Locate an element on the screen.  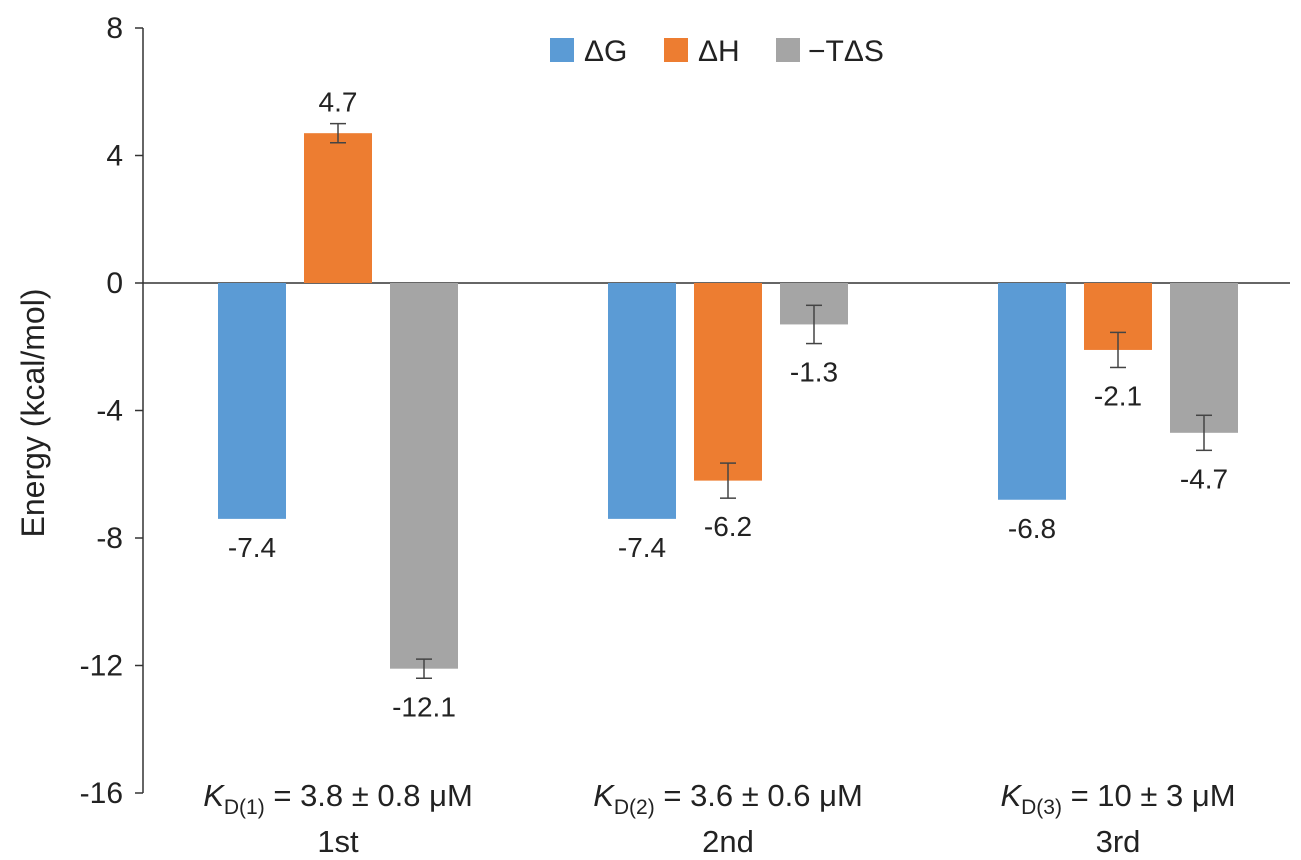
data-label: -1.3 is located at coordinates (814, 372).